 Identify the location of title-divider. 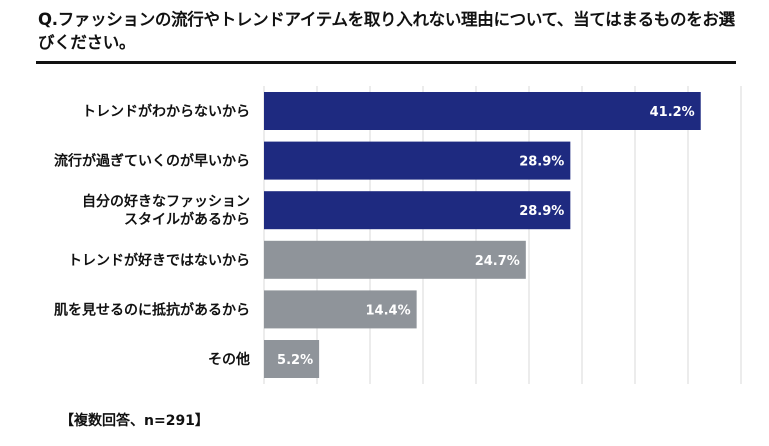
(386, 62).